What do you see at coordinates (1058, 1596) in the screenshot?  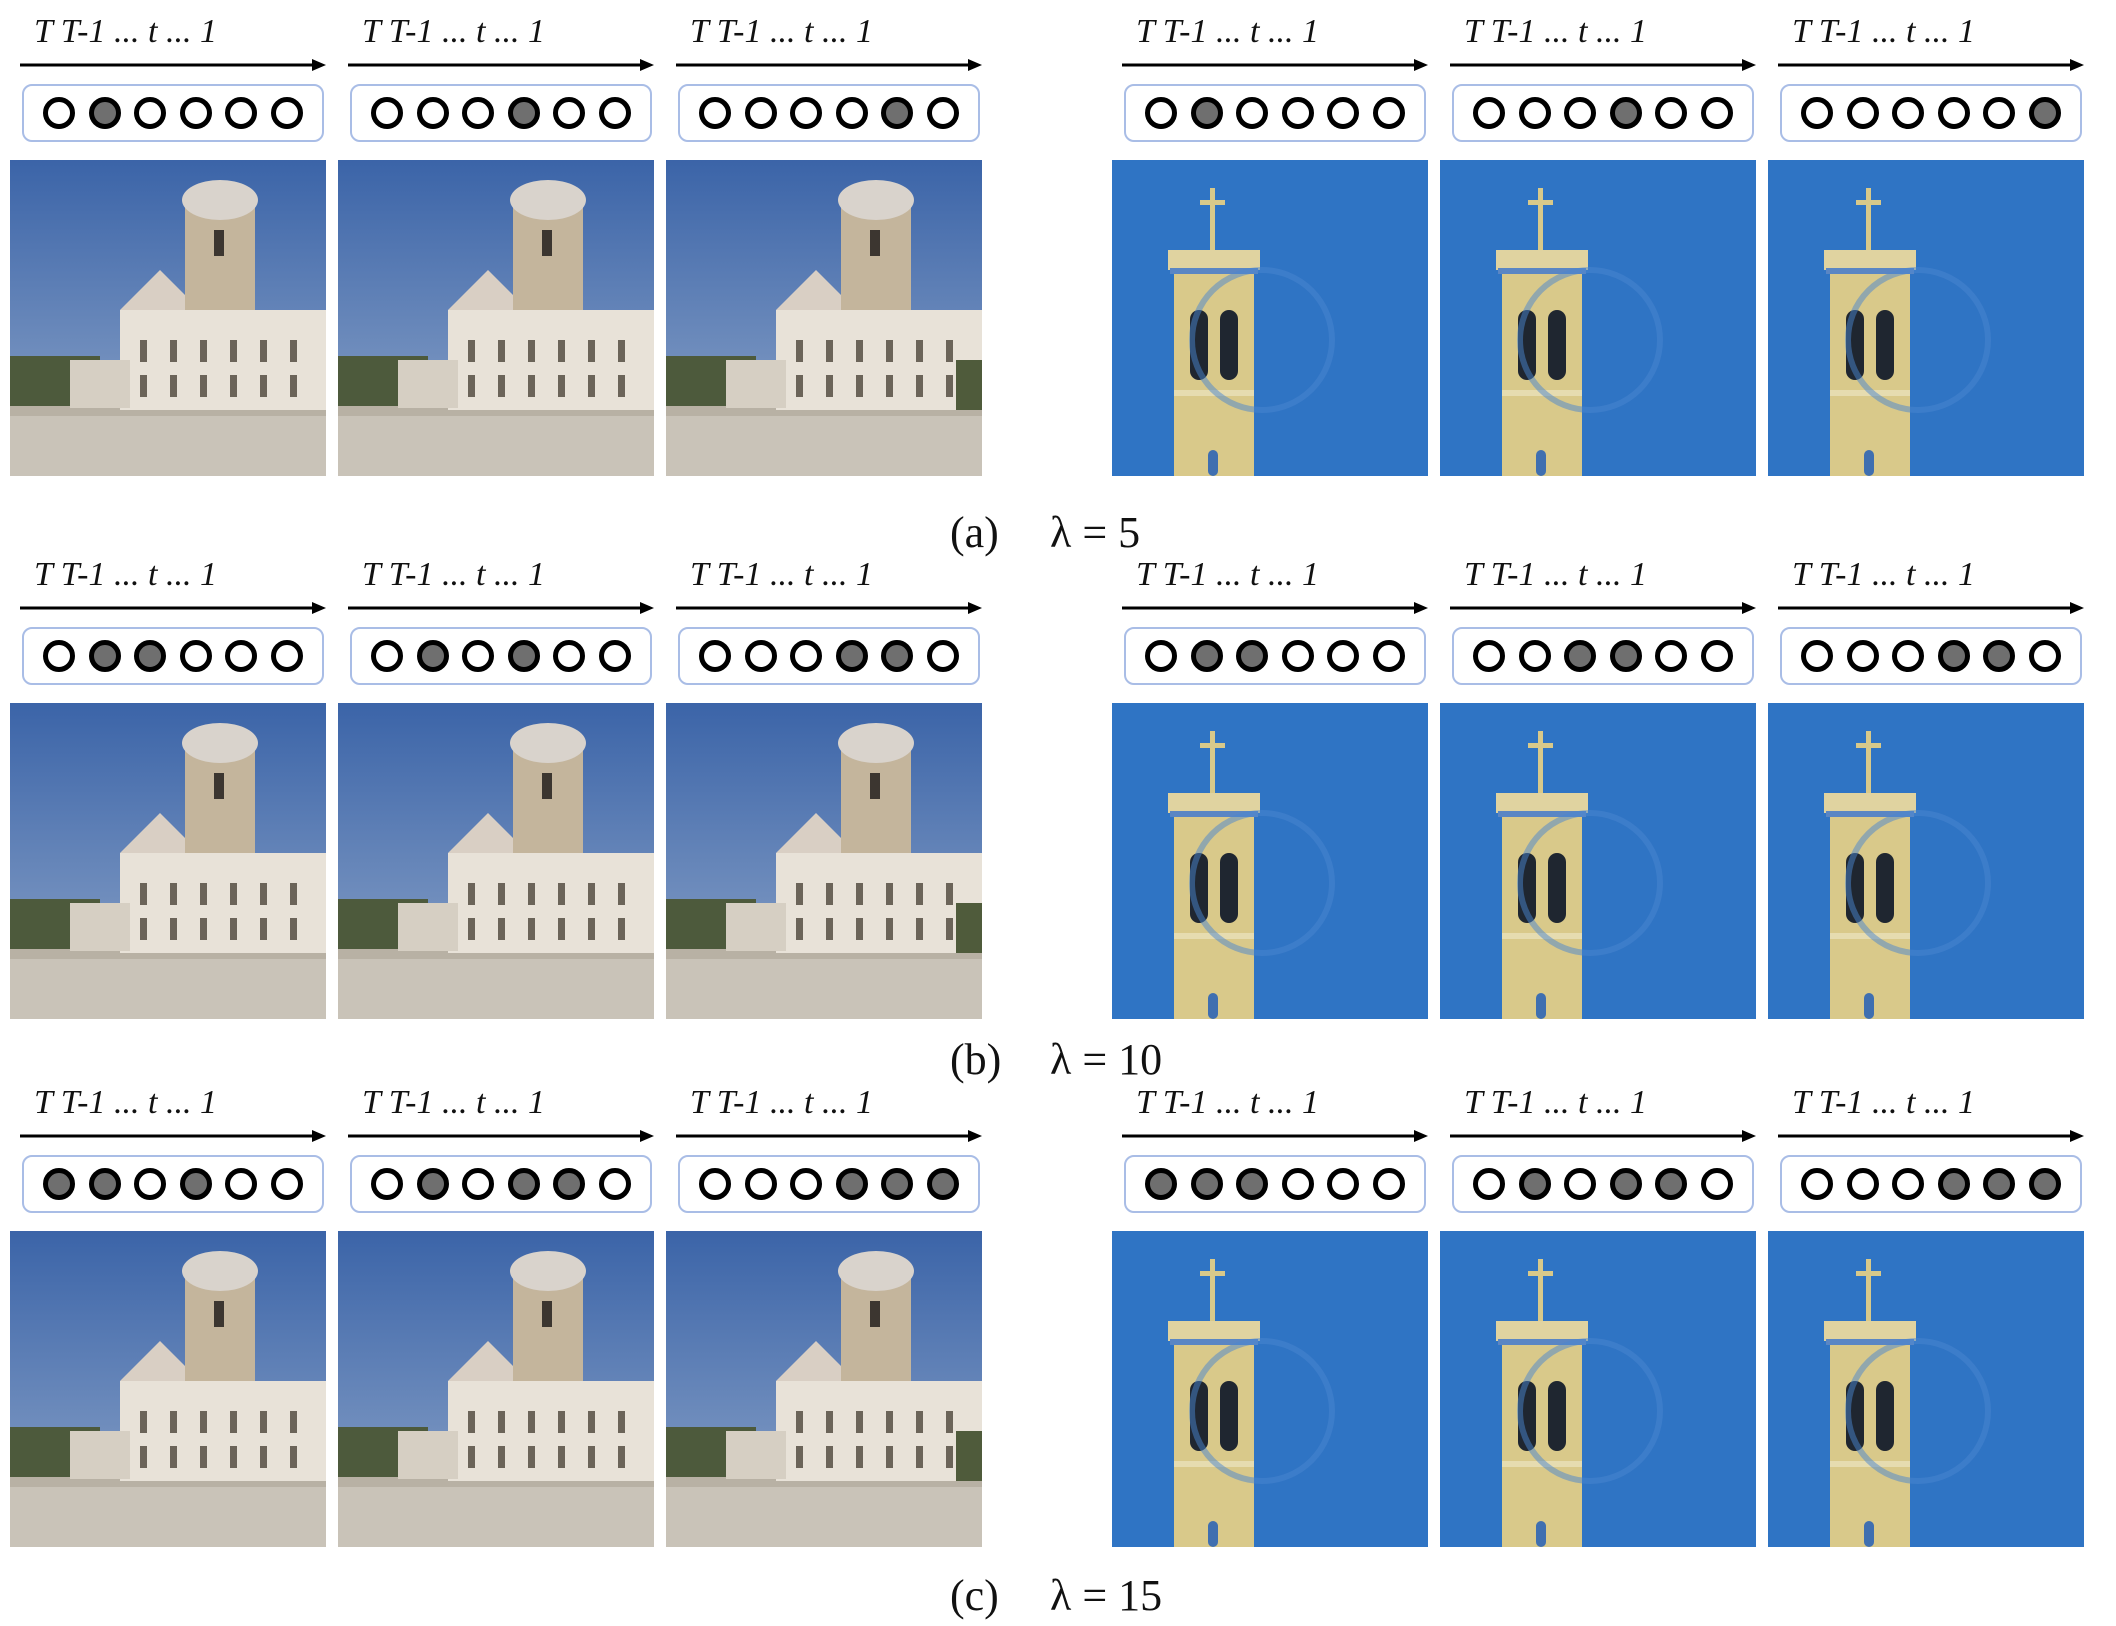 I see `subfigure-caption: (c) λ = 15` at bounding box center [1058, 1596].